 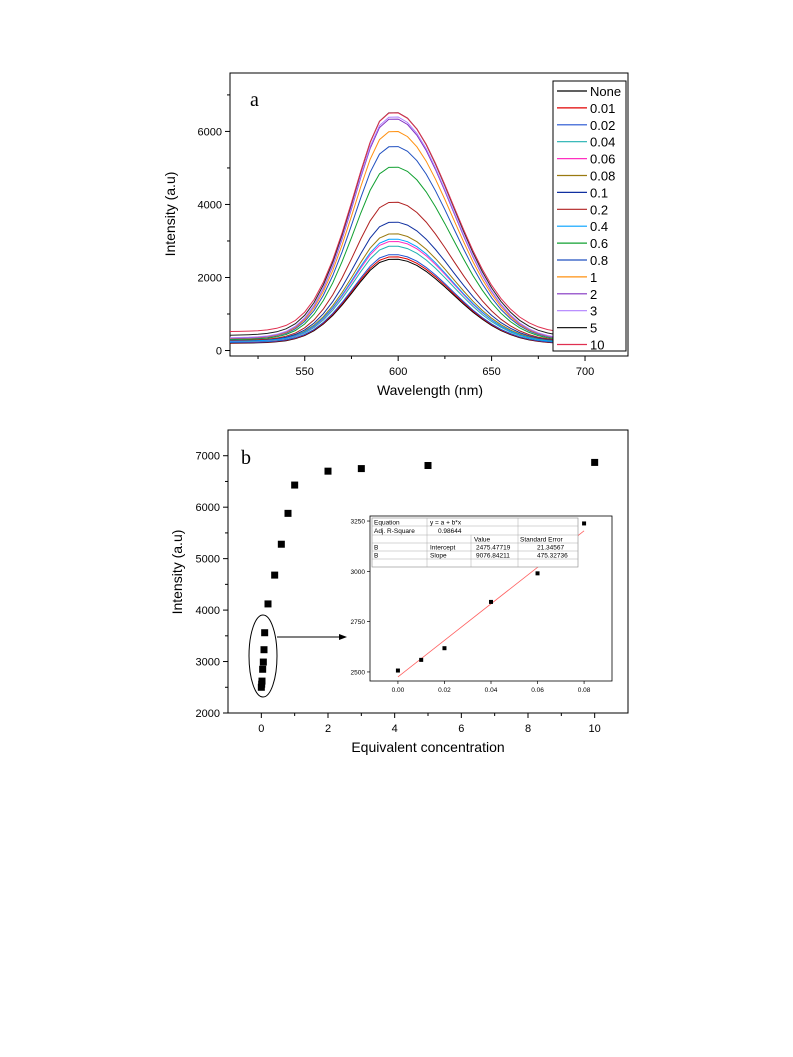 I want to click on inset-x-tick-label: 0.02, so click(x=444, y=690).